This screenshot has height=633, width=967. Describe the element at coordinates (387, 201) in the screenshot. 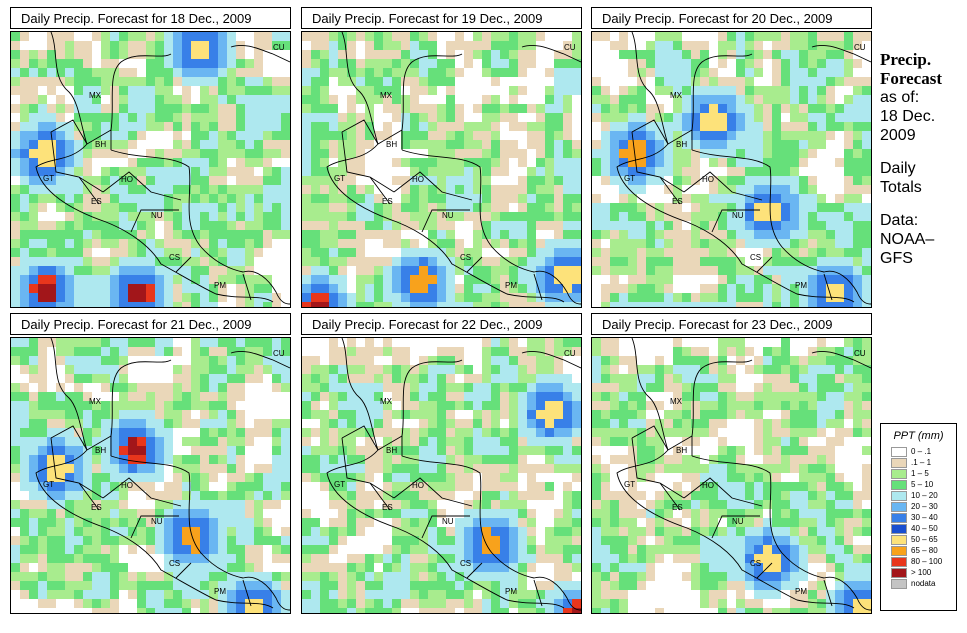

I see `country-label-es: ES` at that location.